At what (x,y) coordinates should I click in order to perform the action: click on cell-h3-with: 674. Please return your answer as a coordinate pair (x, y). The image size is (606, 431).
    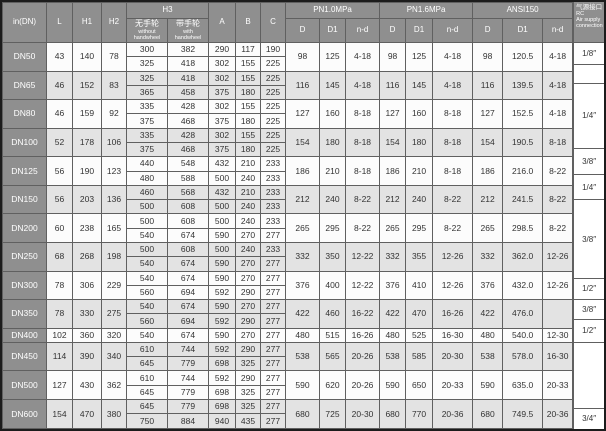
    Looking at the image, I should click on (188, 335).